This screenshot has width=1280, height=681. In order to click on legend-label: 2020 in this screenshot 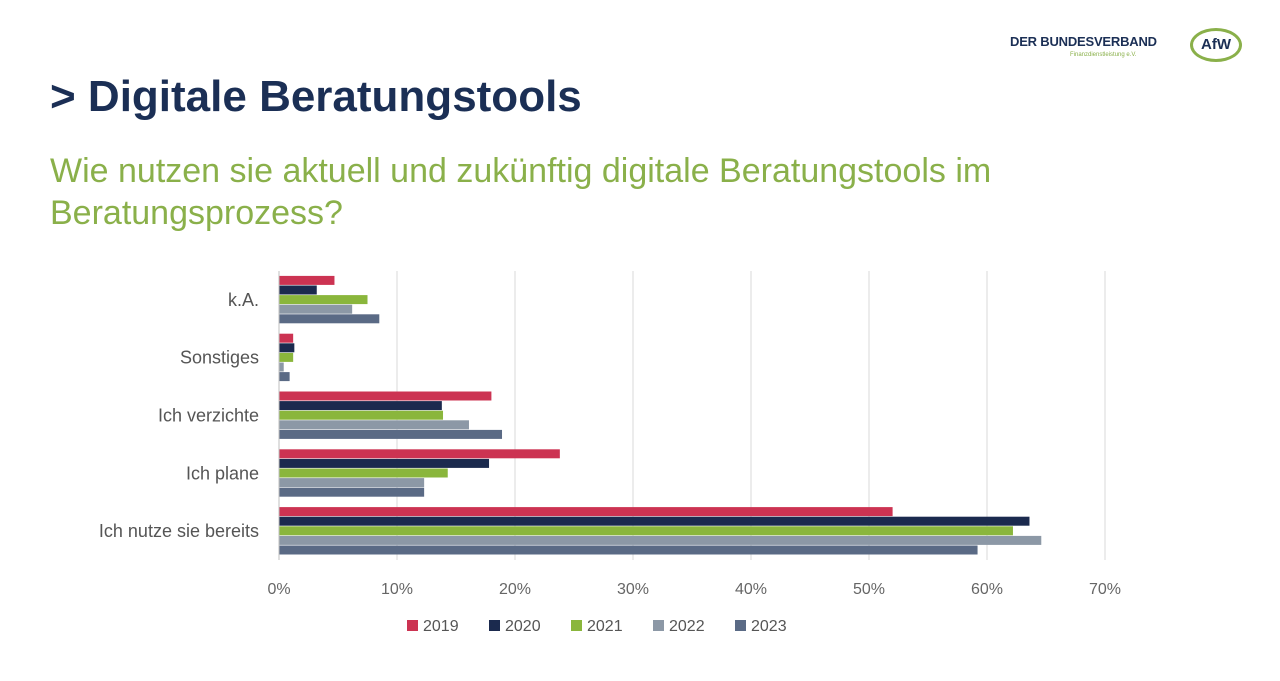, I will do `click(523, 626)`.